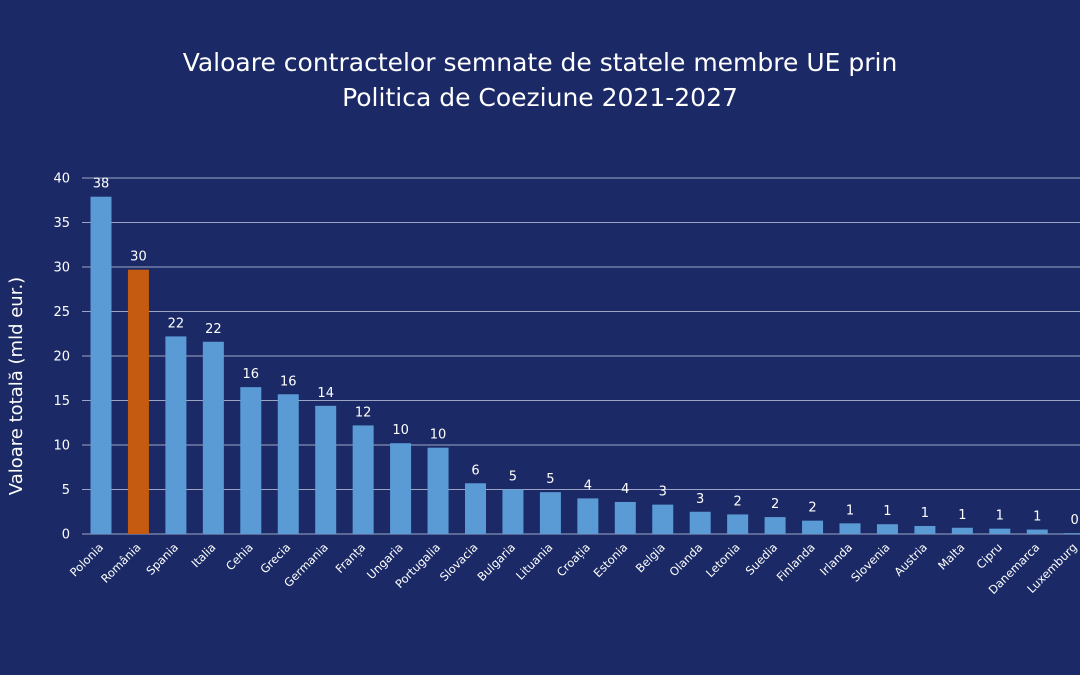  What do you see at coordinates (459, 562) in the screenshot?
I see `x-tick-label-slovacia: Slovacia` at bounding box center [459, 562].